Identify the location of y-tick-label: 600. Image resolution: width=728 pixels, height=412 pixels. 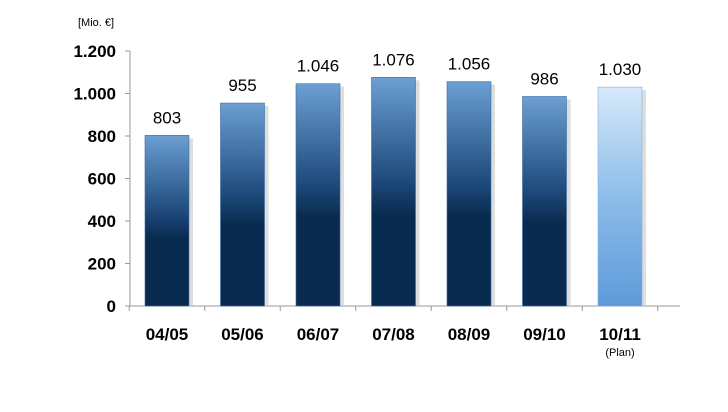
(102, 179).